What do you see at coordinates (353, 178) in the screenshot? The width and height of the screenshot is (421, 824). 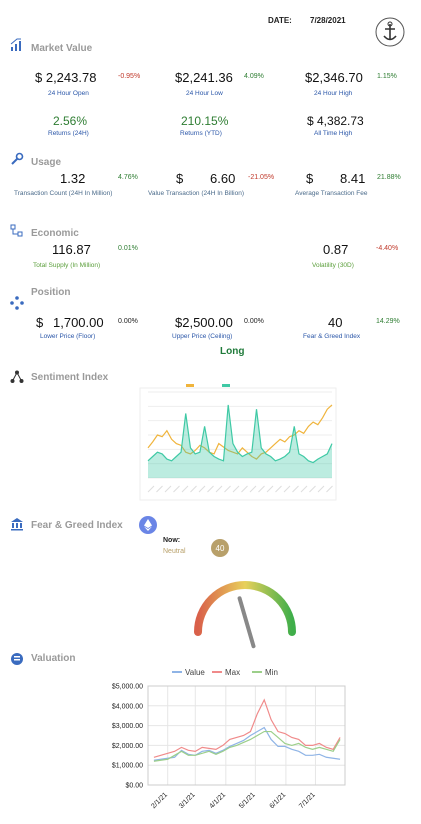 I see `metric-value: 8.41` at bounding box center [353, 178].